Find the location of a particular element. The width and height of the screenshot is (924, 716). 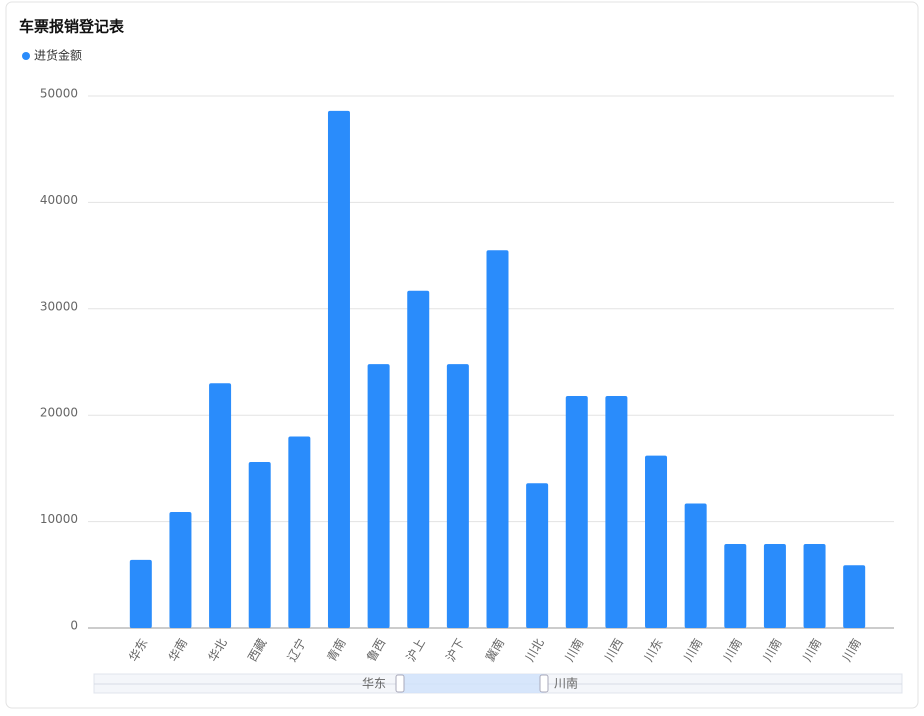

legend-marker is located at coordinates (26, 56).